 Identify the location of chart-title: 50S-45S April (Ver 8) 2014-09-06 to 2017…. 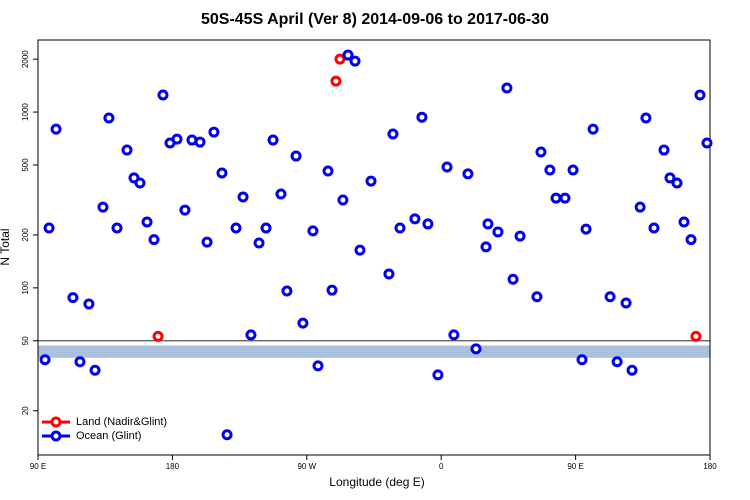
(375, 19).